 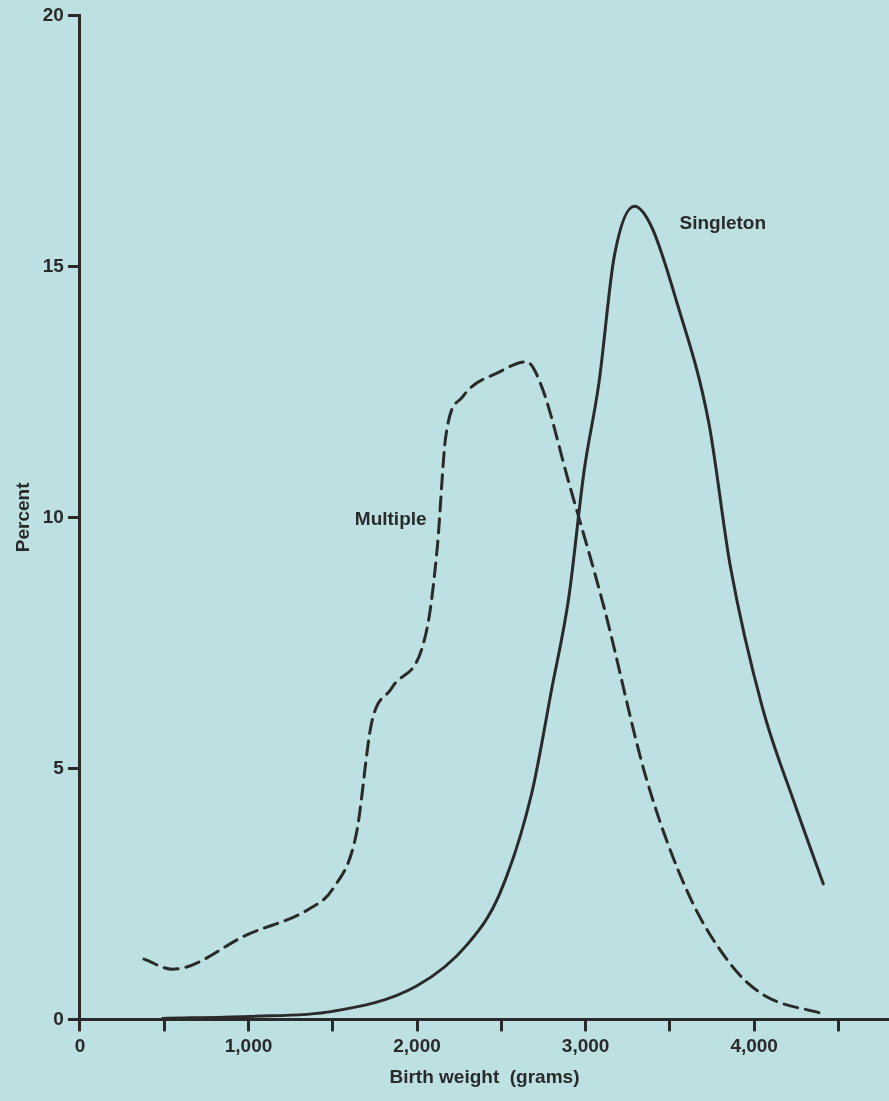 What do you see at coordinates (53, 265) in the screenshot?
I see `y-tick-label: 15` at bounding box center [53, 265].